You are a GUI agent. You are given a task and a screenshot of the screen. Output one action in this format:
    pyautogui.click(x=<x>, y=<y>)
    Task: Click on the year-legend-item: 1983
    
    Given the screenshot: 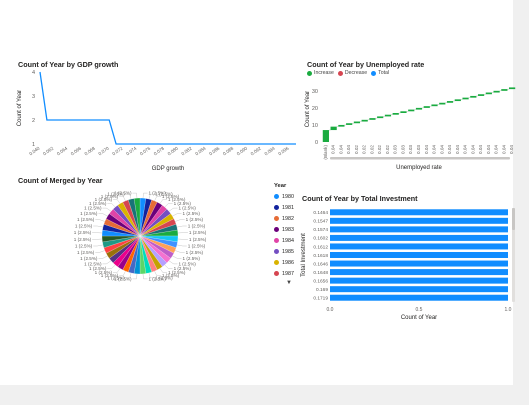 What is the action you would take?
    pyautogui.click(x=288, y=229)
    